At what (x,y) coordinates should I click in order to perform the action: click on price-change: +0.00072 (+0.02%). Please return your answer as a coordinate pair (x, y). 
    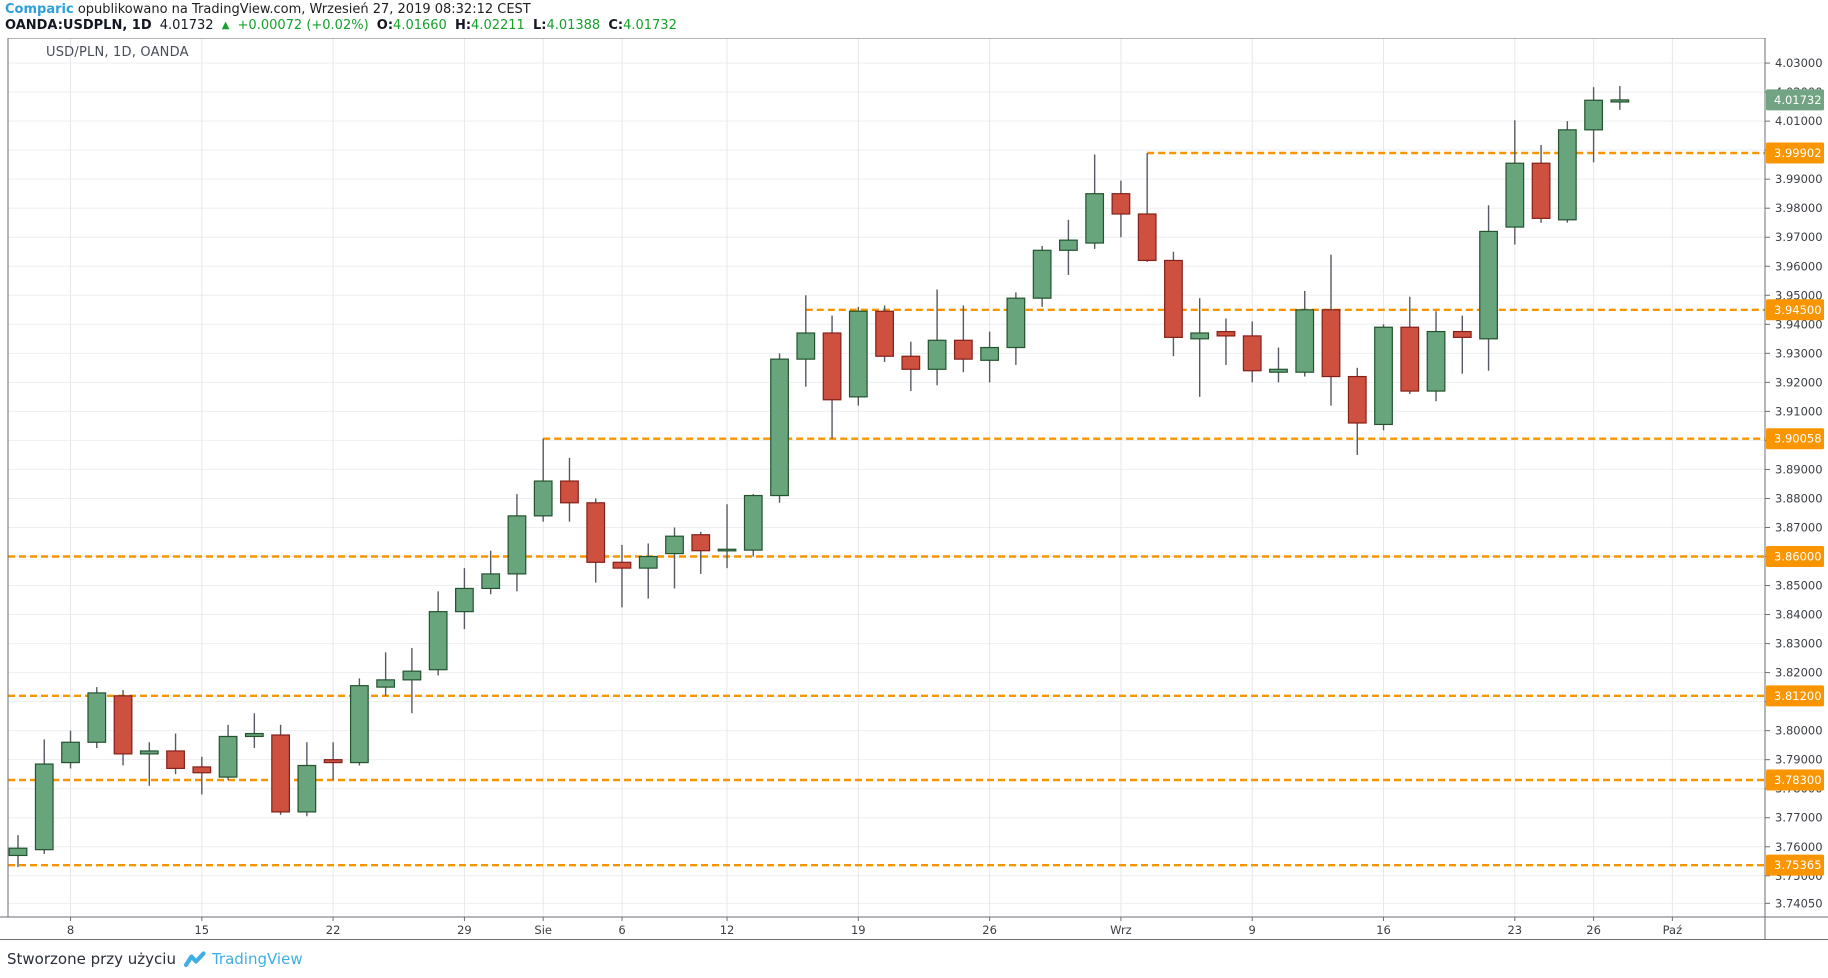
    Looking at the image, I should click on (303, 25).